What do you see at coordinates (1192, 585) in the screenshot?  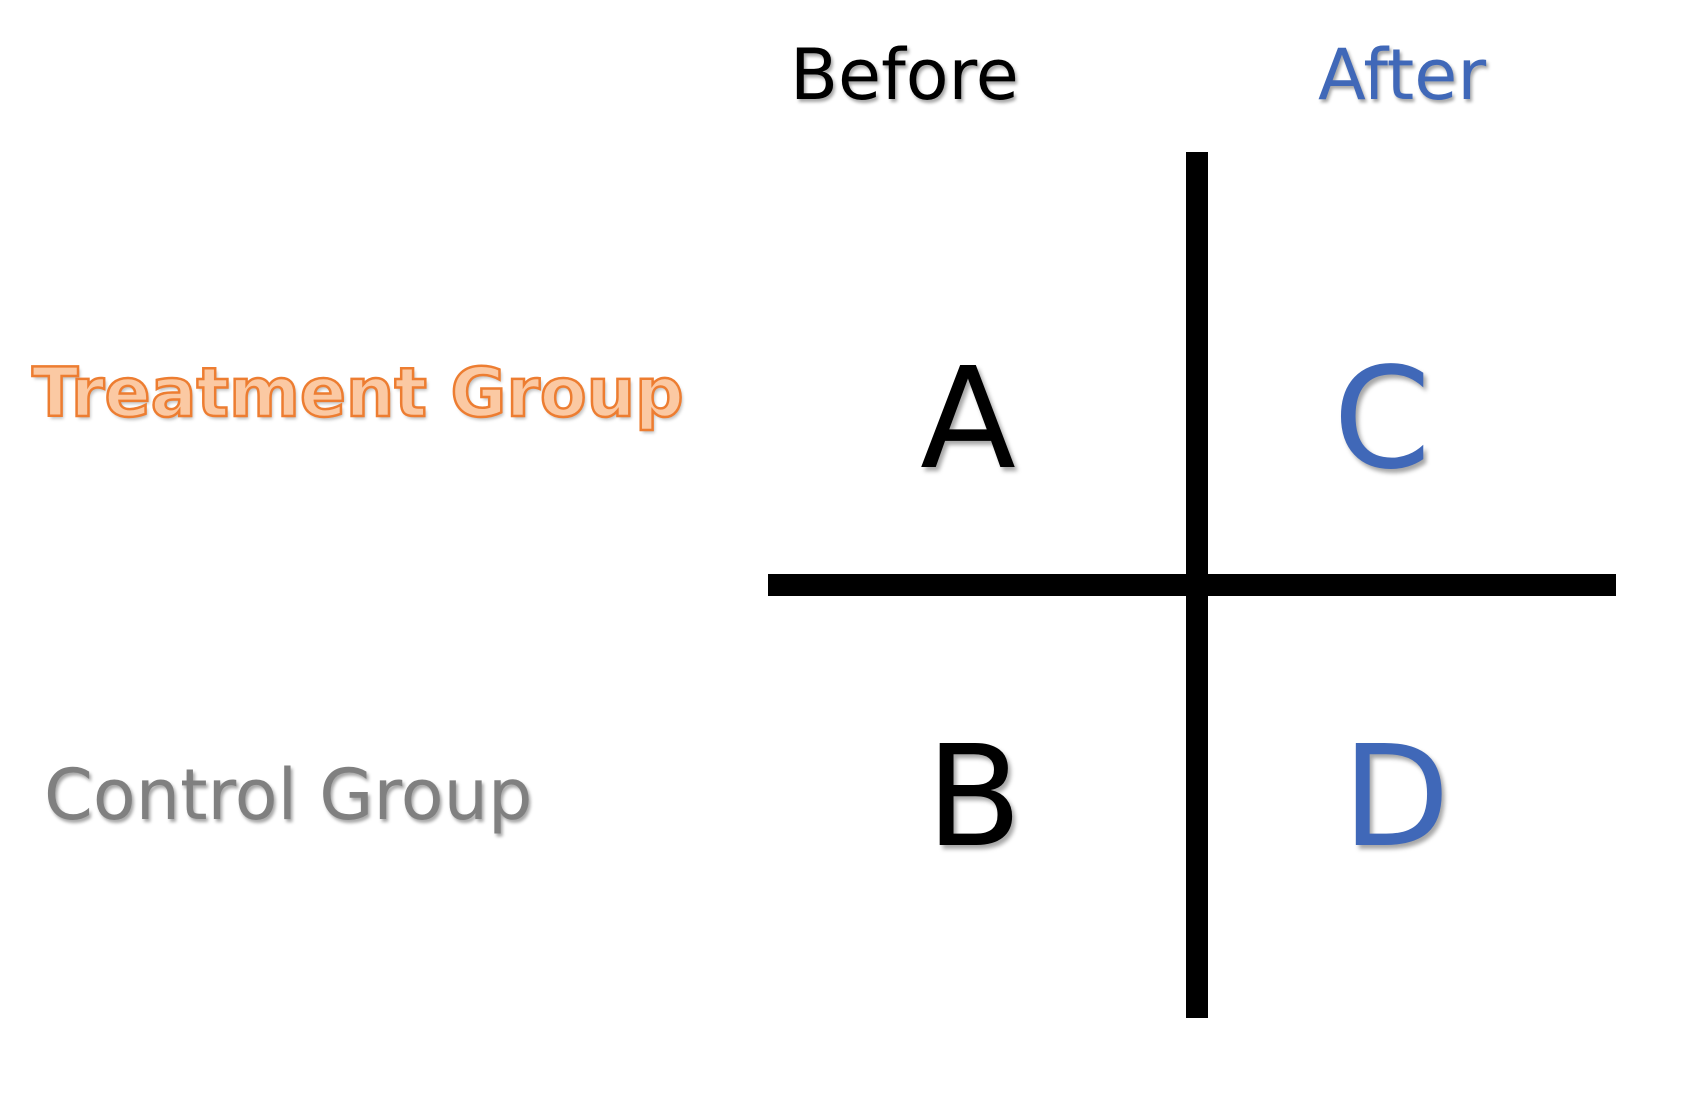 I see `horizontal-divider-line` at bounding box center [1192, 585].